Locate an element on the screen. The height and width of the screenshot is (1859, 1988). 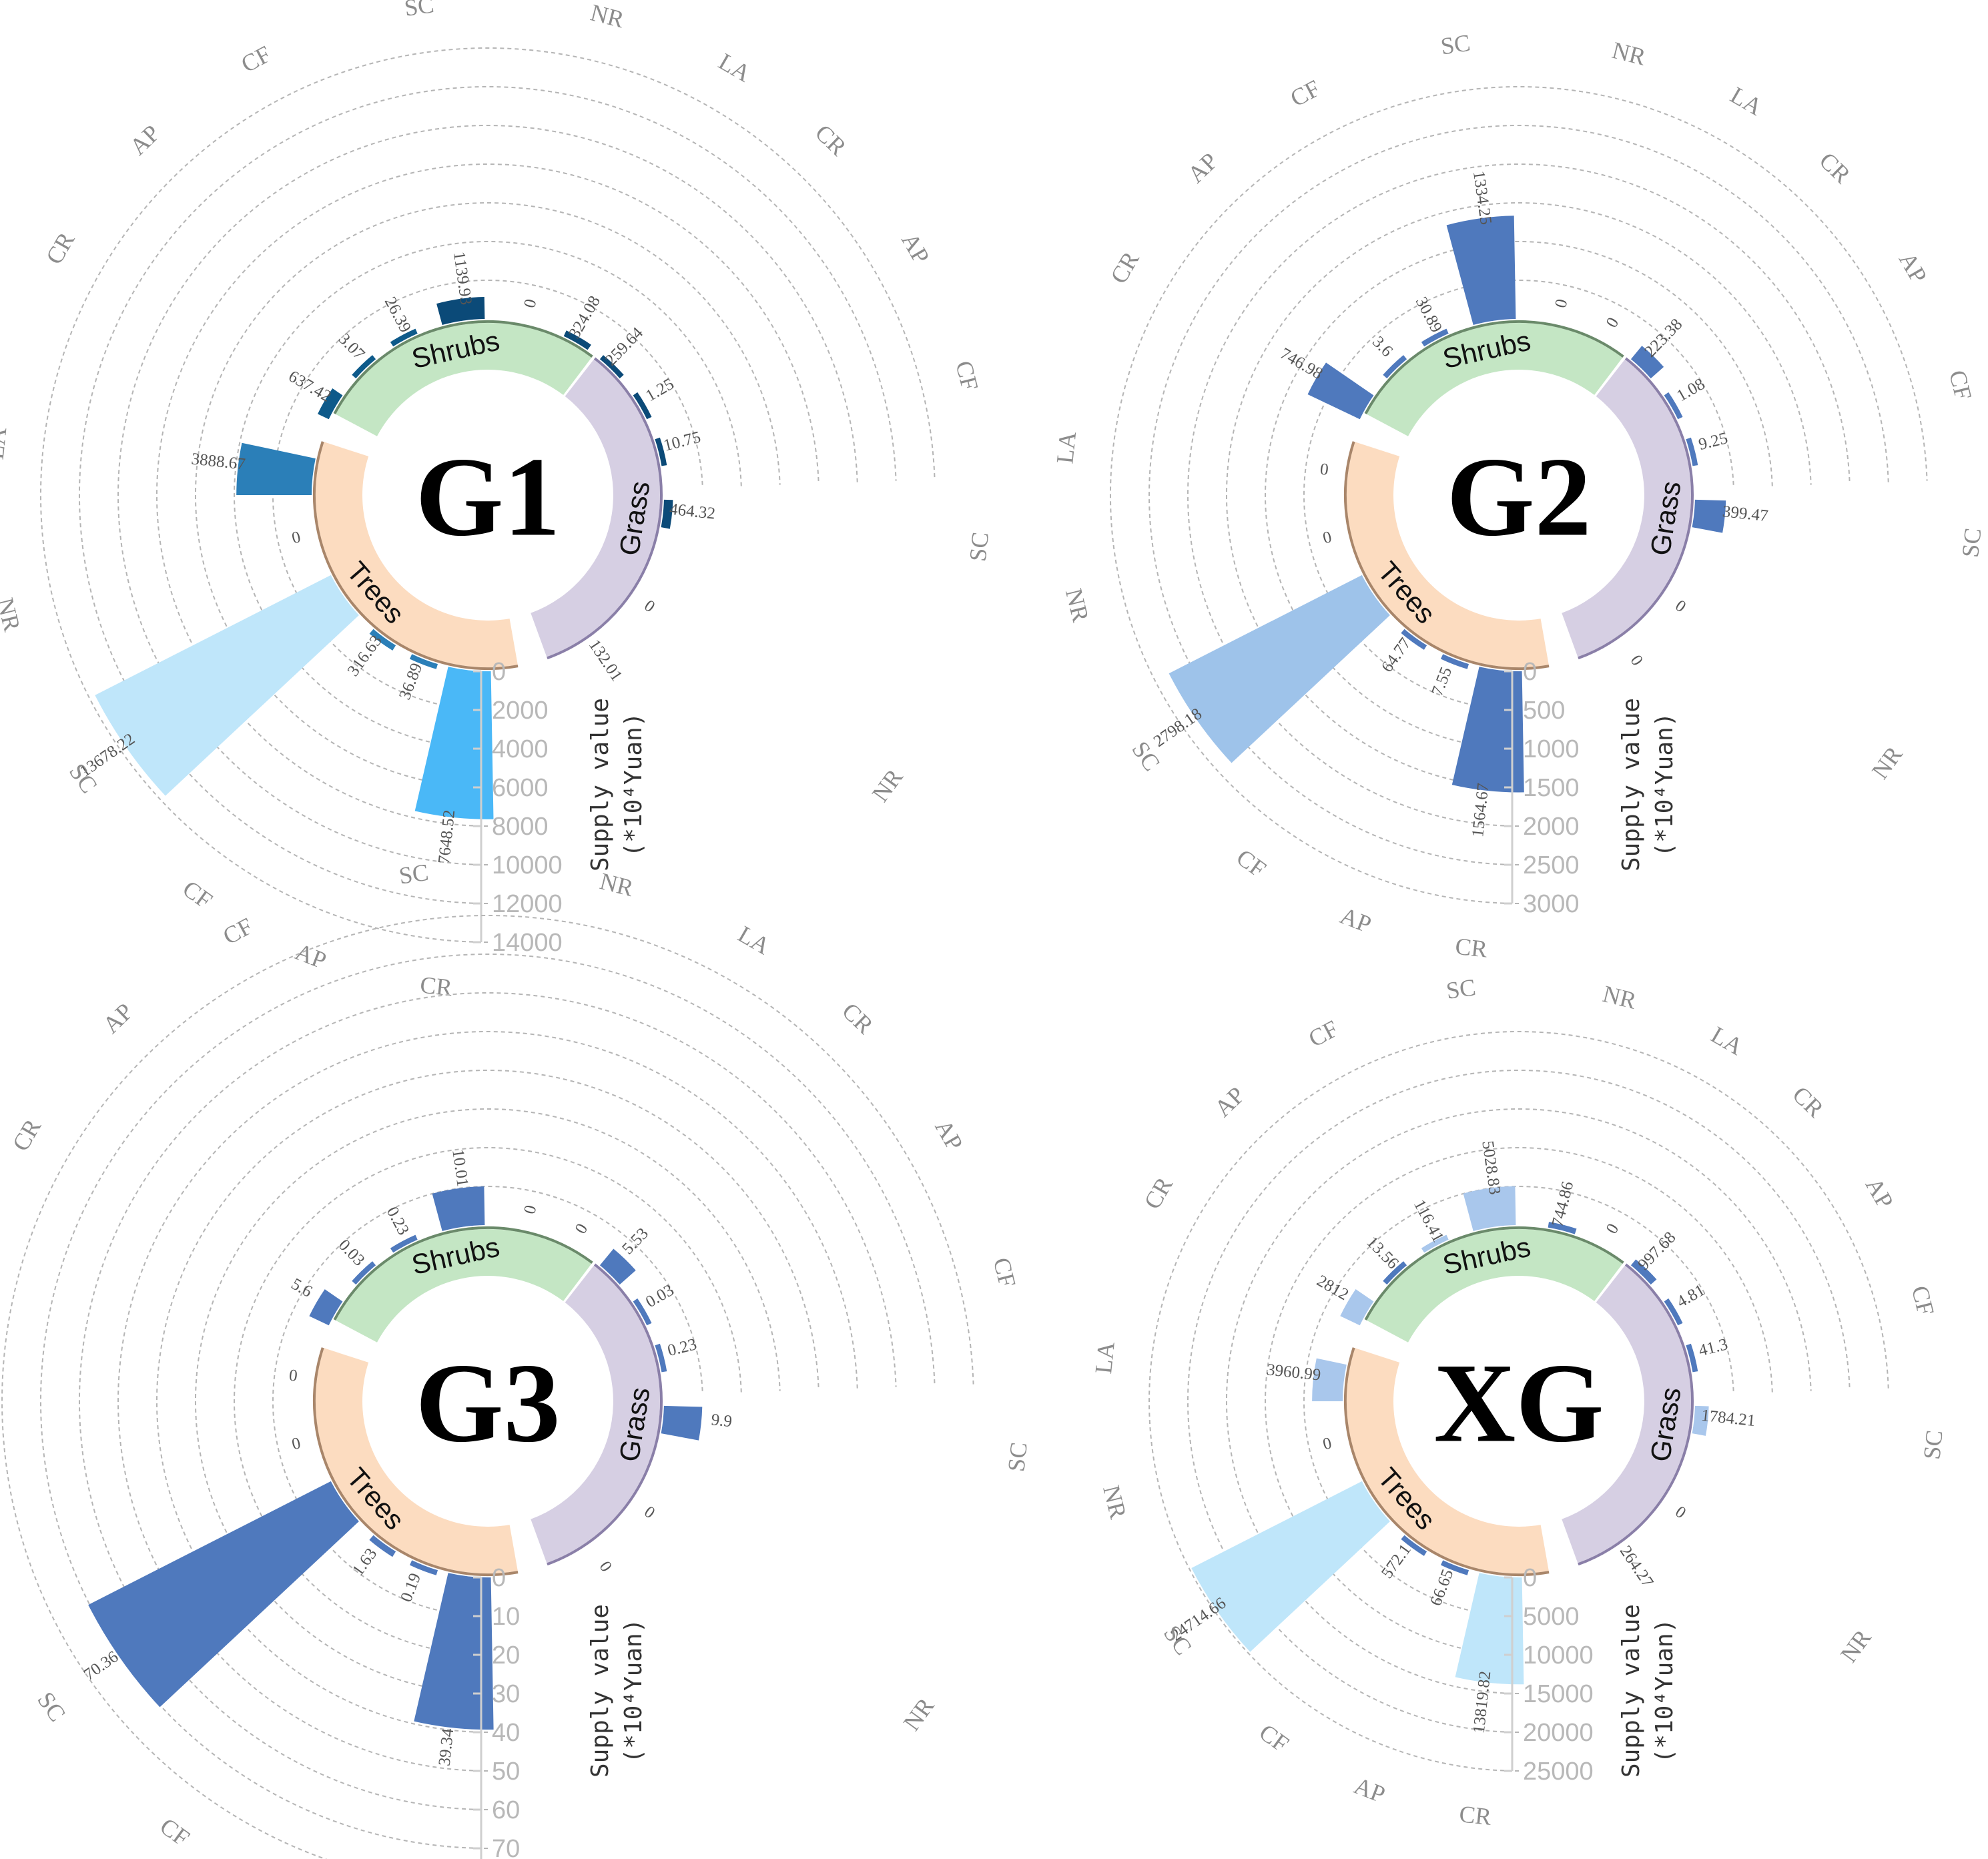
value-label: 0.19 is located at coordinates (410, 1588).